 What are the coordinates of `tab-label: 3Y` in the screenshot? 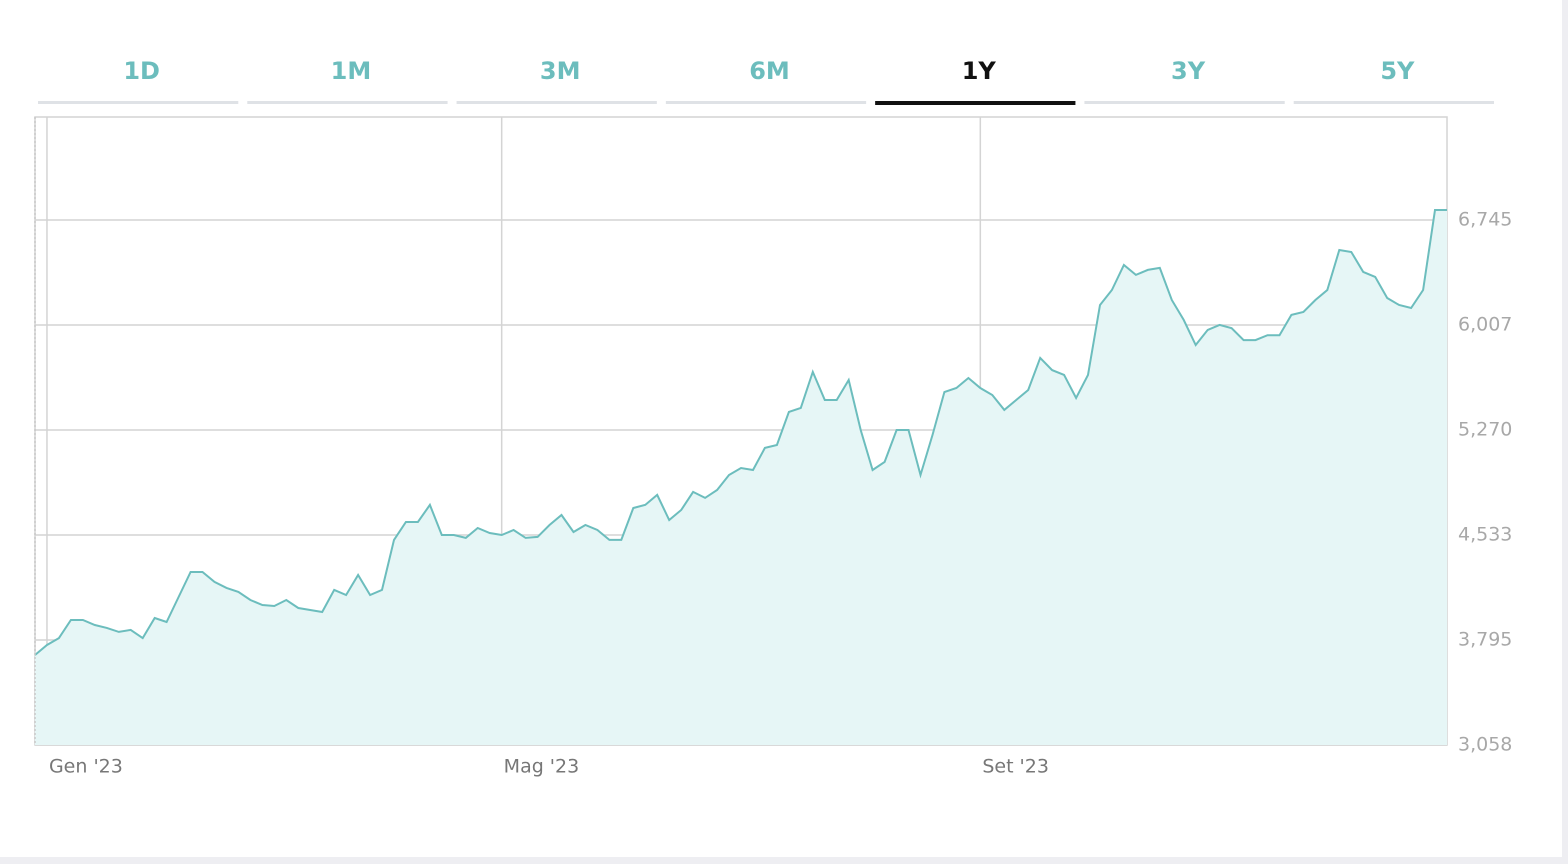 It's located at (1188, 71).